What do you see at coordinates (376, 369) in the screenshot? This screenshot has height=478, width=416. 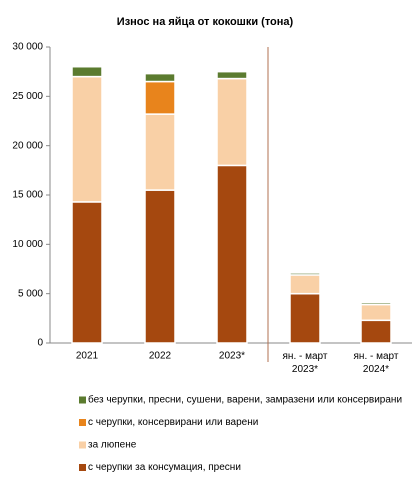 I see `x-tick-label-line: 2024*` at bounding box center [376, 369].